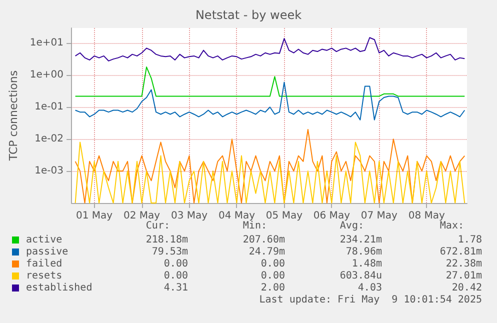  I want to click on y-tick-label: 1e+00, so click(47, 75).